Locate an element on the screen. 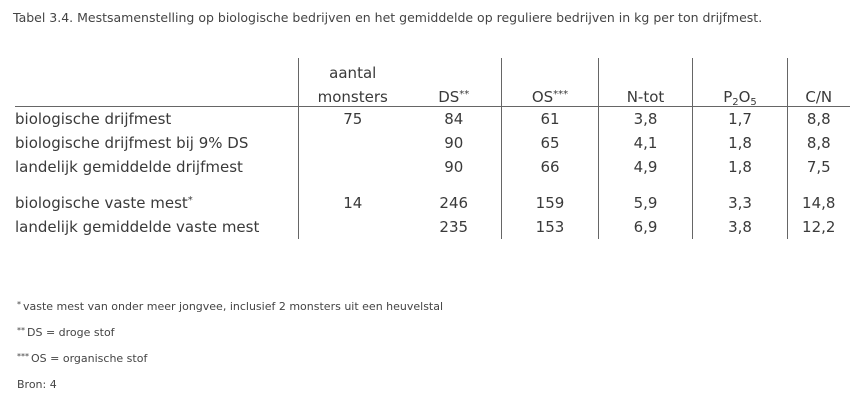 The width and height of the screenshot is (854, 414). cell-ntot: 6,9 is located at coordinates (645, 227).